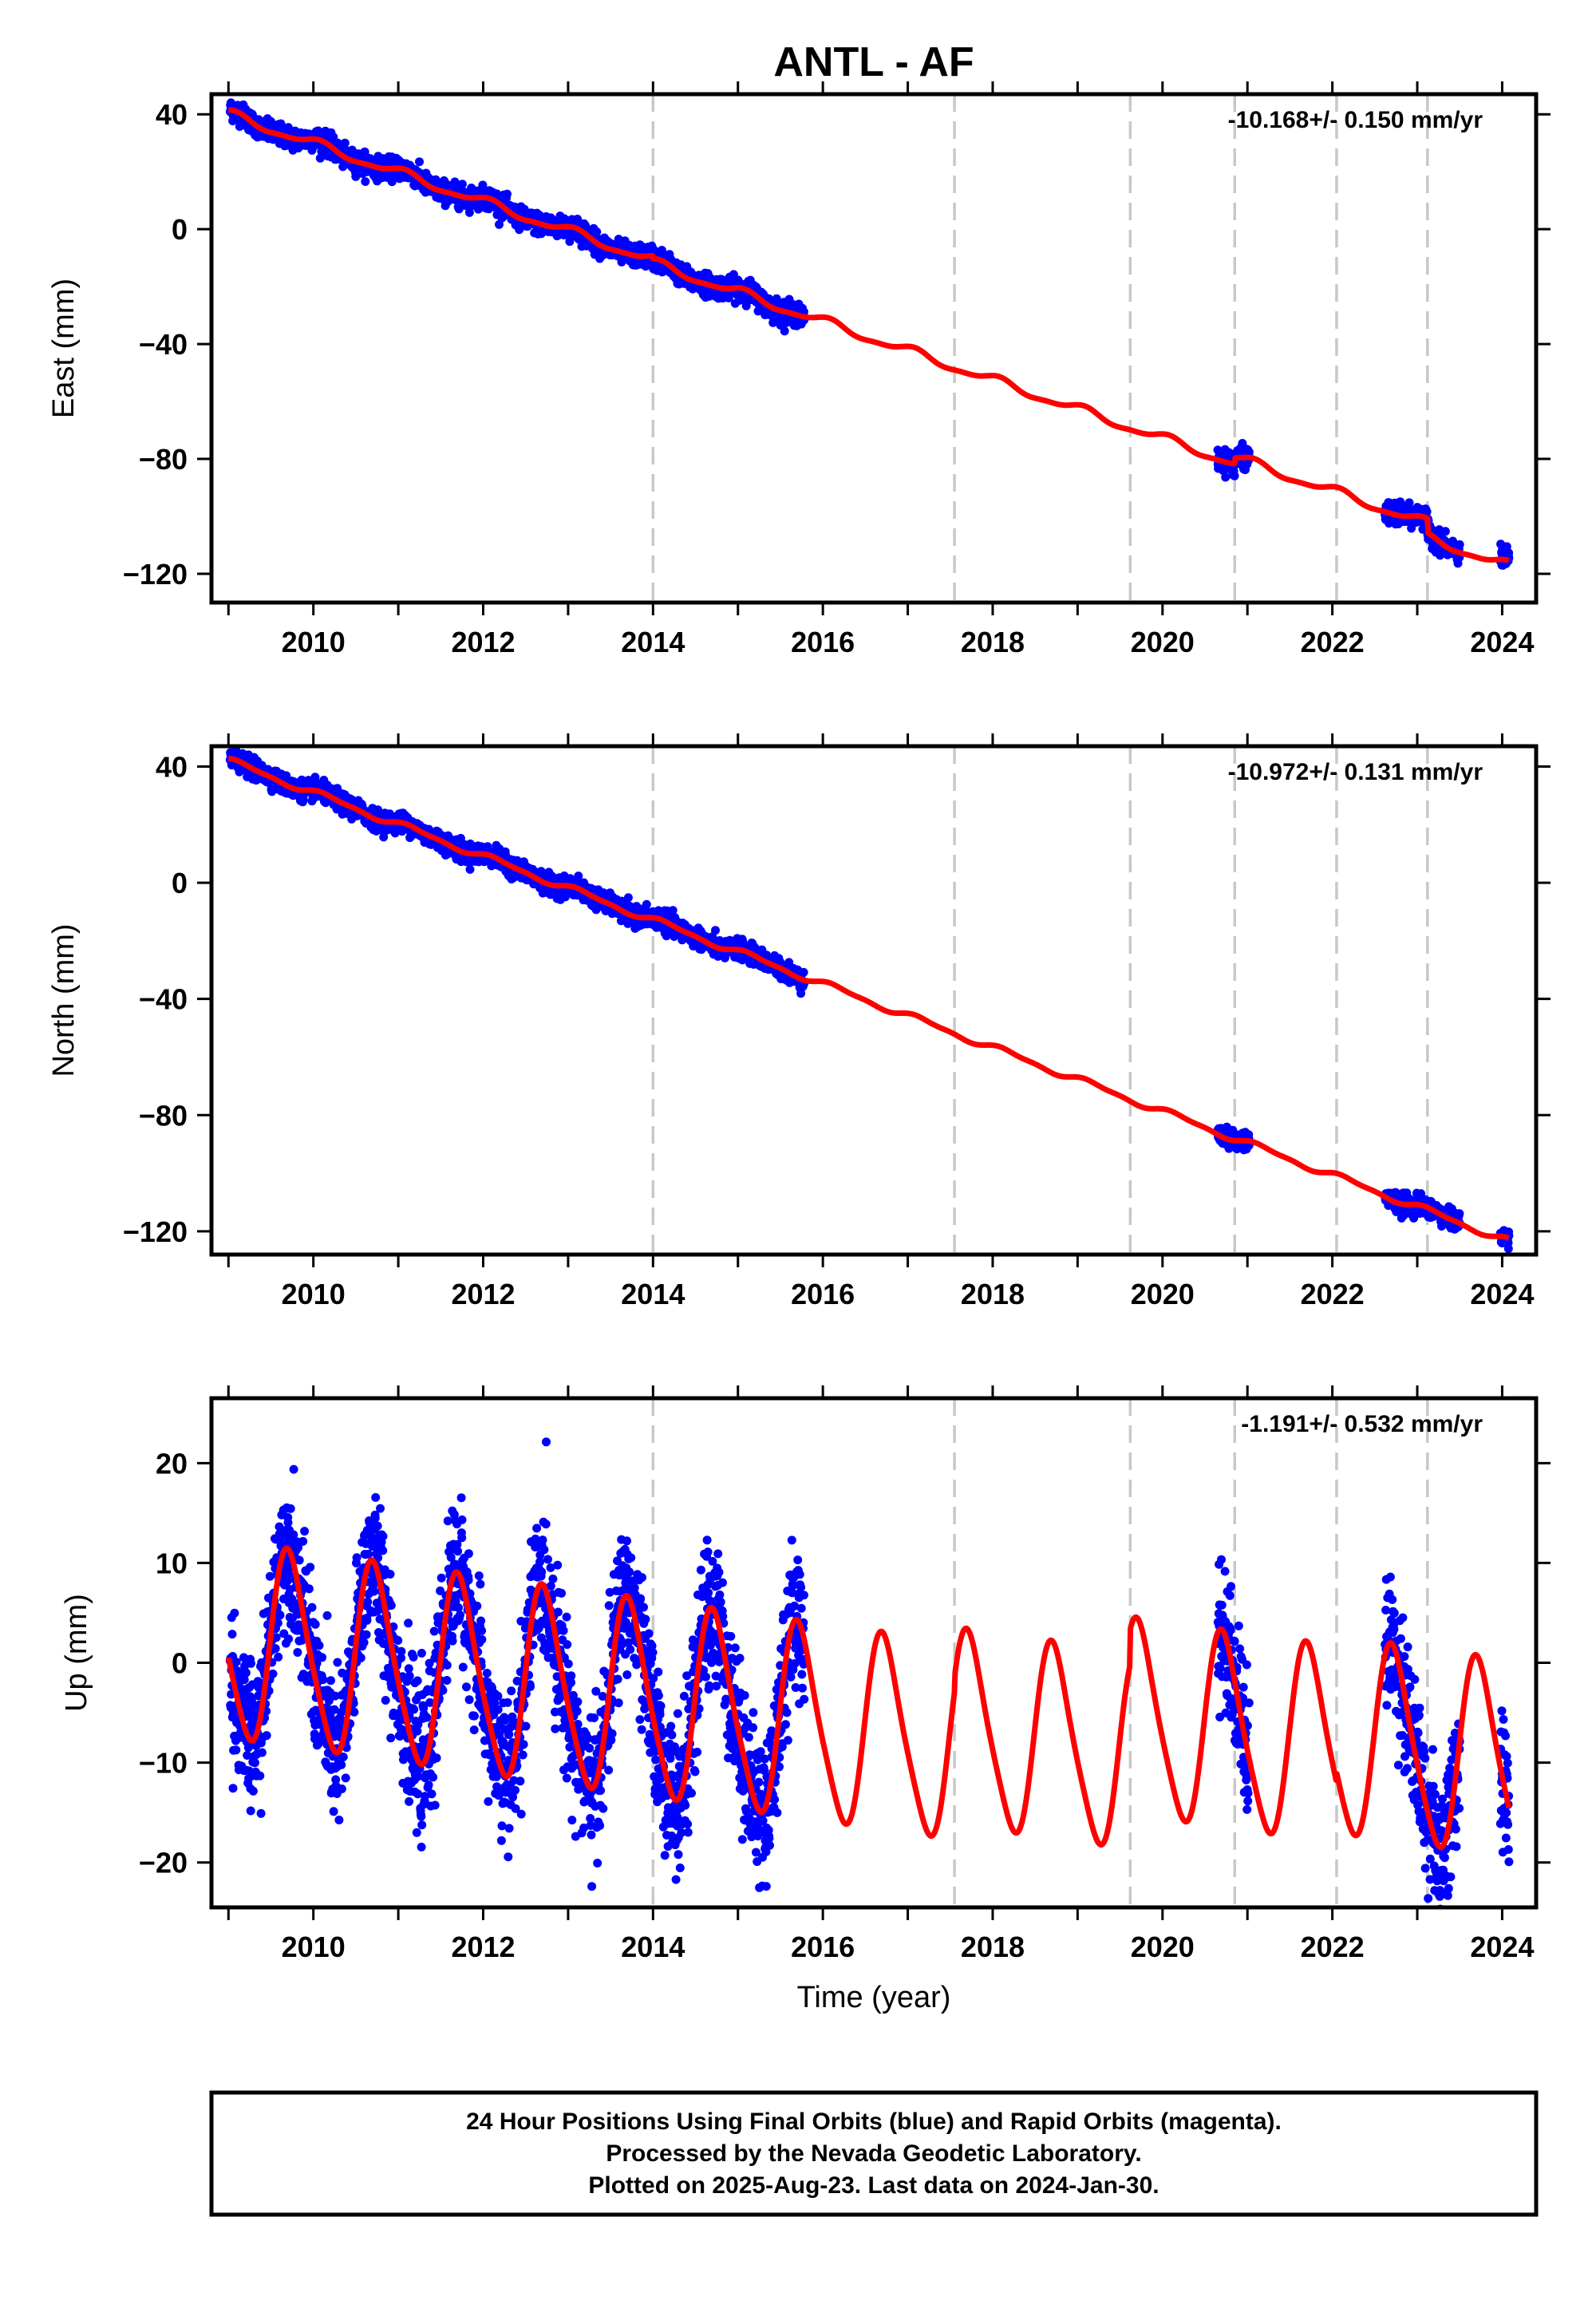 The width and height of the screenshot is (1596, 2316). Describe the element at coordinates (163, 459) in the screenshot. I see `y-tick-label: −80` at that location.